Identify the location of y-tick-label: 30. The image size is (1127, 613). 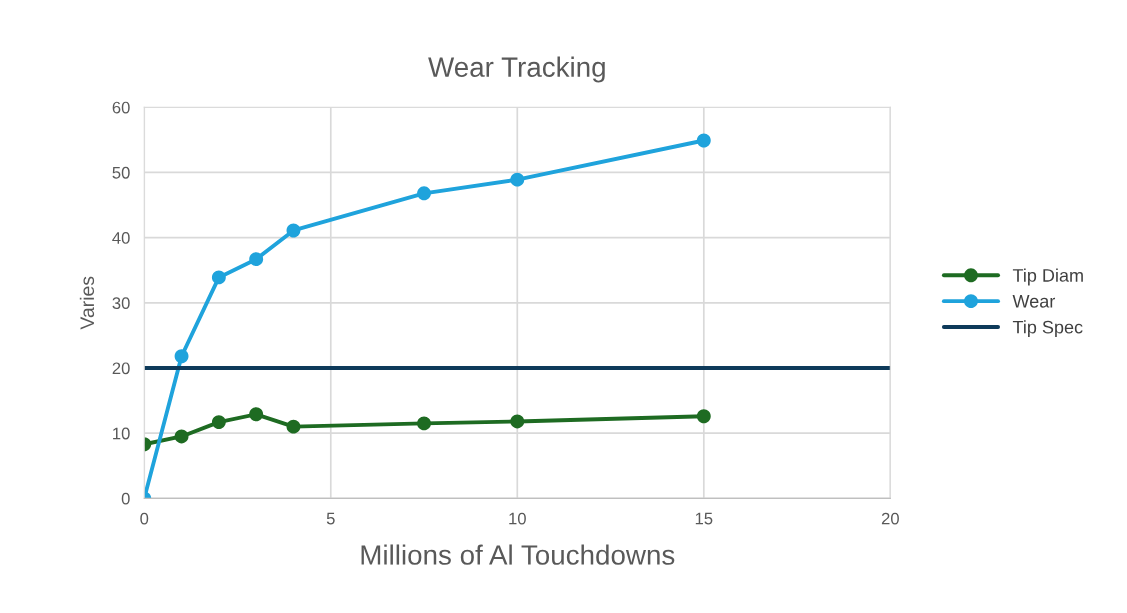
(121, 303).